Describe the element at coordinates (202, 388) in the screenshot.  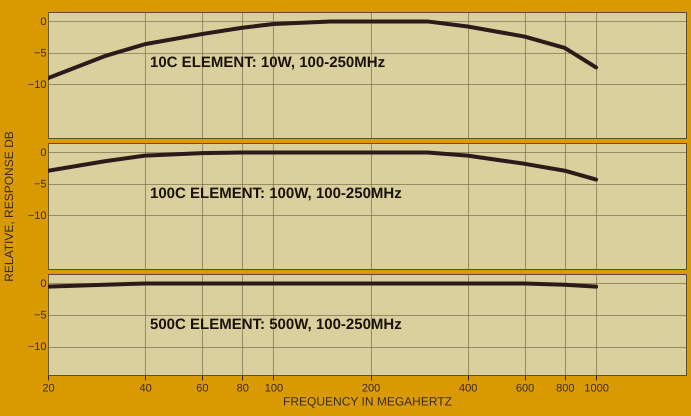
I see `x-tick-label: 60` at that location.